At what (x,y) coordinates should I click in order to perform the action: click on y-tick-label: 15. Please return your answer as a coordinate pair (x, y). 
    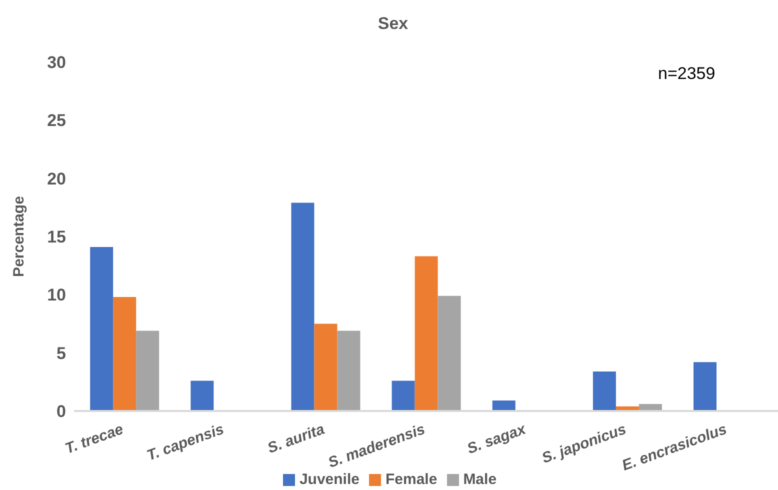
    Looking at the image, I should click on (56, 237).